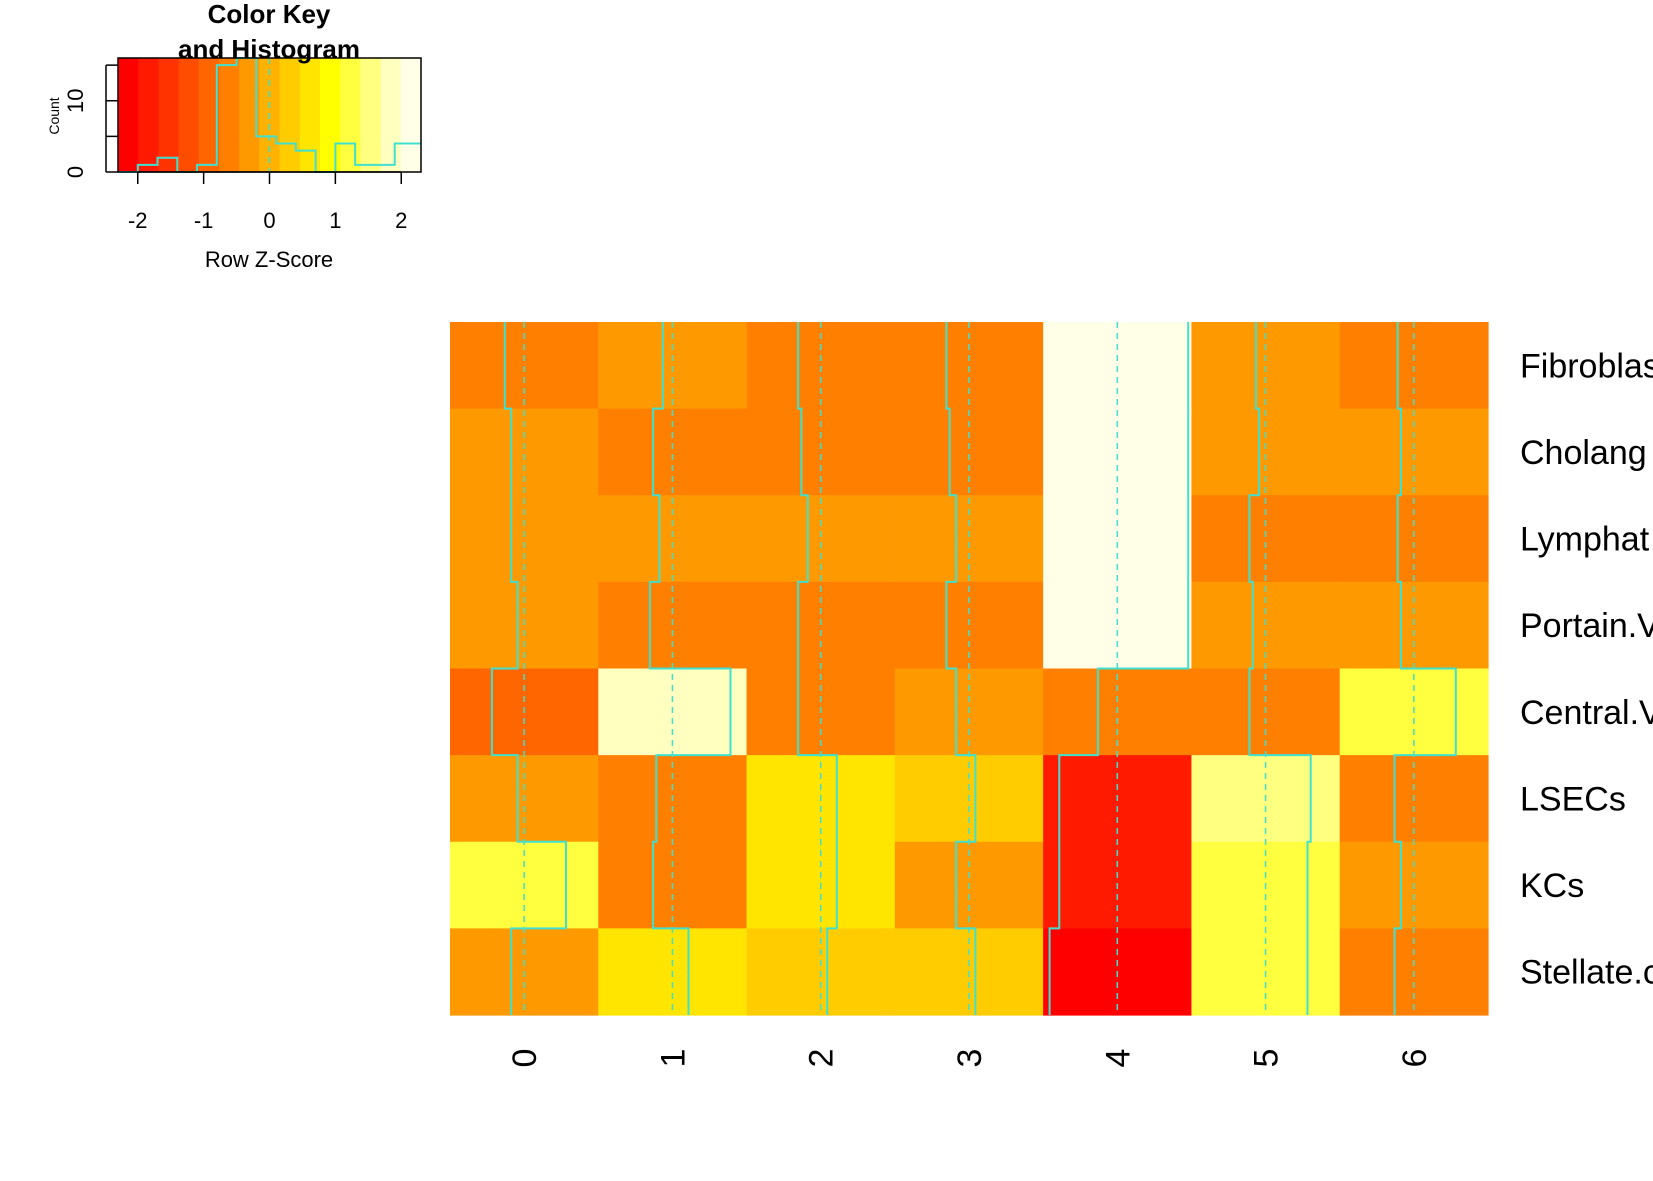 The height and width of the screenshot is (1181, 1653). I want to click on column-labels: 0 1 2 3 4 5 6, so click(970, 1058).